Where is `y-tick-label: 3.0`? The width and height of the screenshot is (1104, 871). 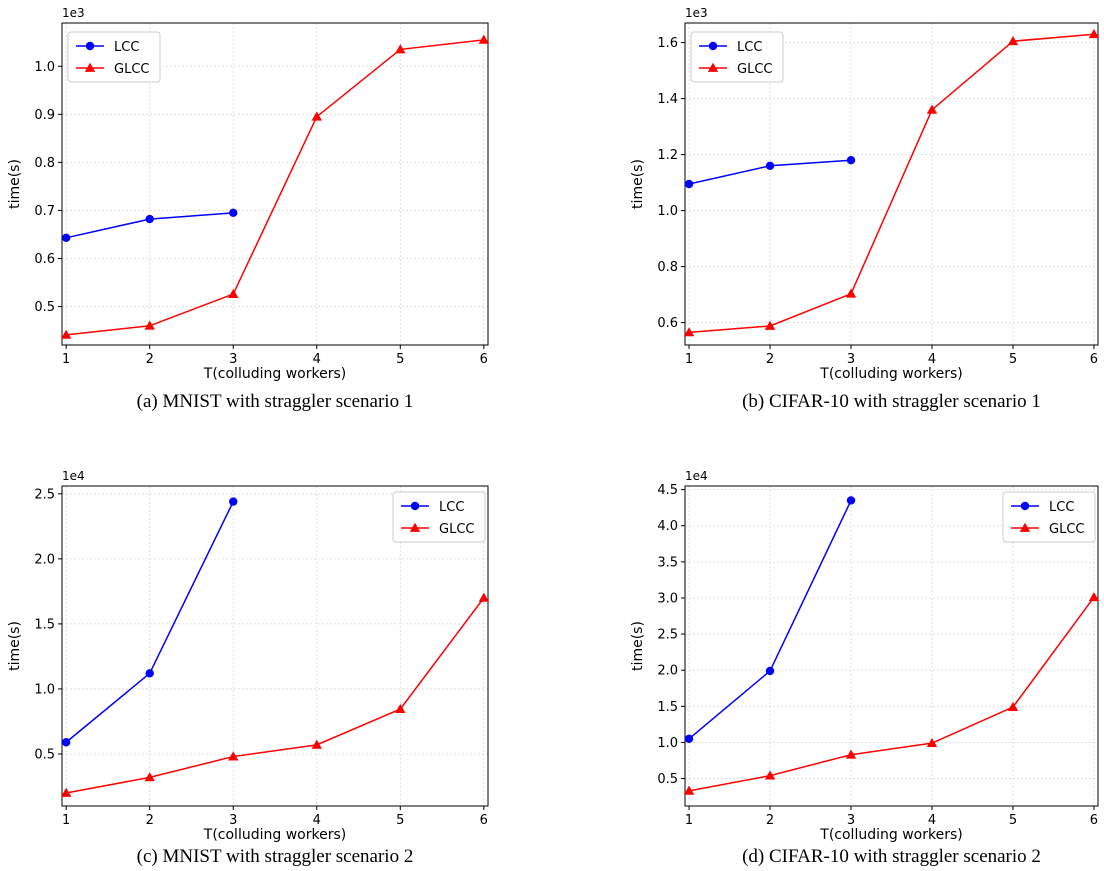
y-tick-label: 3.0 is located at coordinates (667, 598).